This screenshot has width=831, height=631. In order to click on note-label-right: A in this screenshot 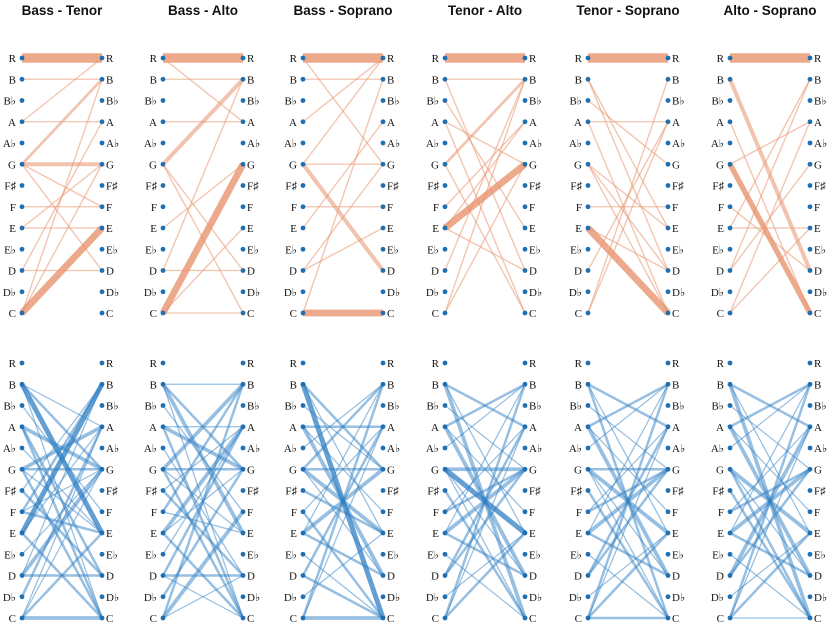, I will do `click(676, 428)`.